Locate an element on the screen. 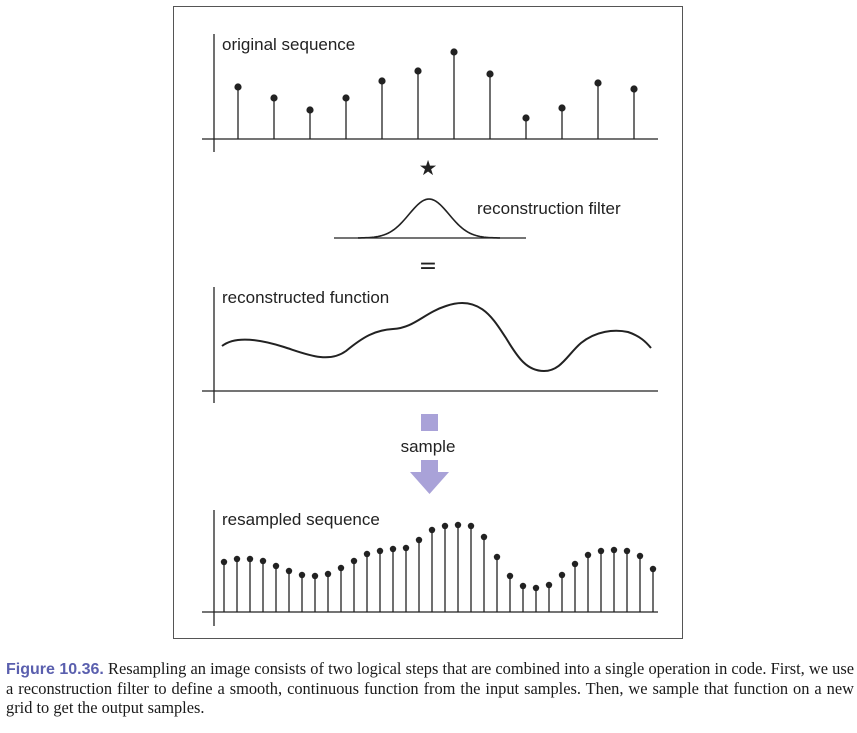  resampled-sequence-panel: resampled sequence is located at coordinates (430, 568).